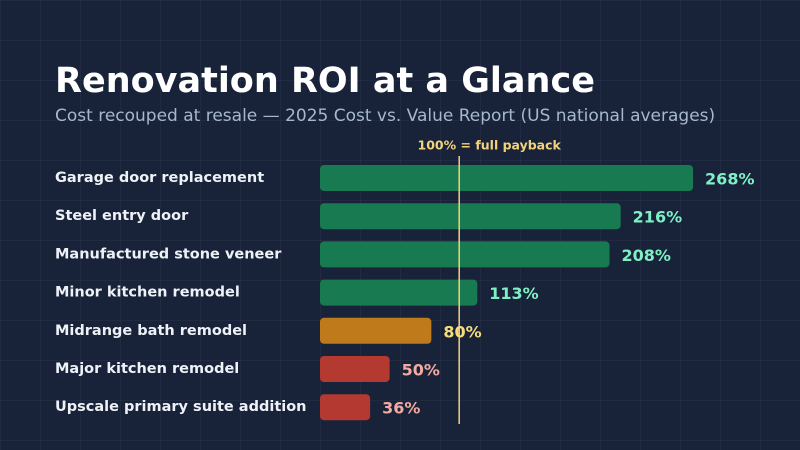 This screenshot has width=800, height=450. I want to click on category-label: Minor kitchen remodel, so click(147, 293).